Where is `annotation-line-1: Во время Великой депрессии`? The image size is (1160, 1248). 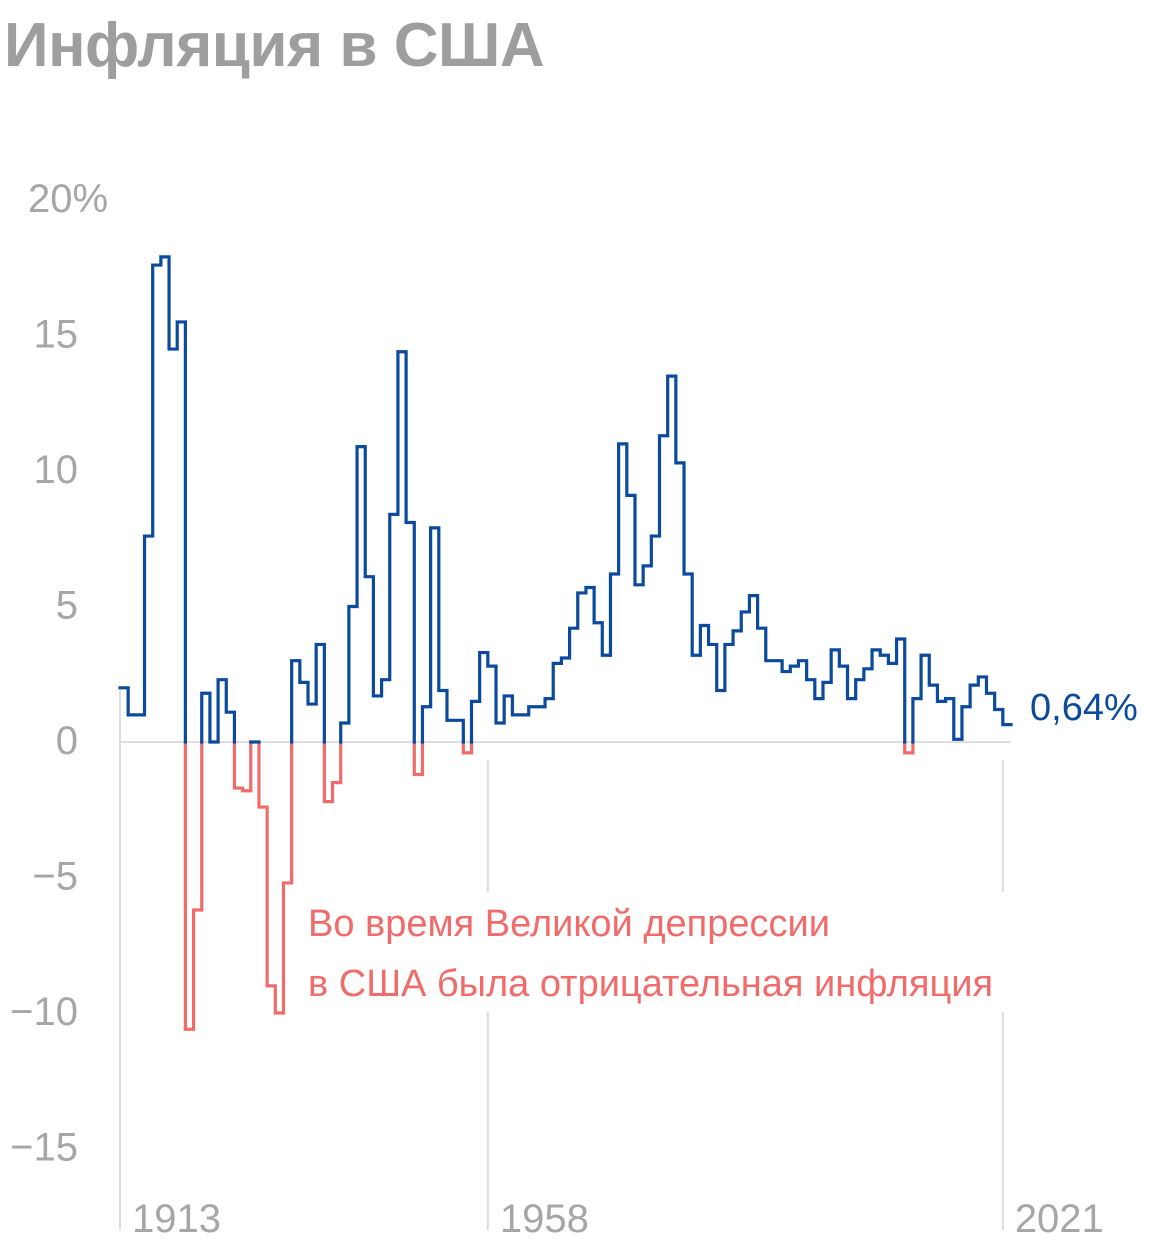 annotation-line-1: Во время Великой депрессии is located at coordinates (569, 924).